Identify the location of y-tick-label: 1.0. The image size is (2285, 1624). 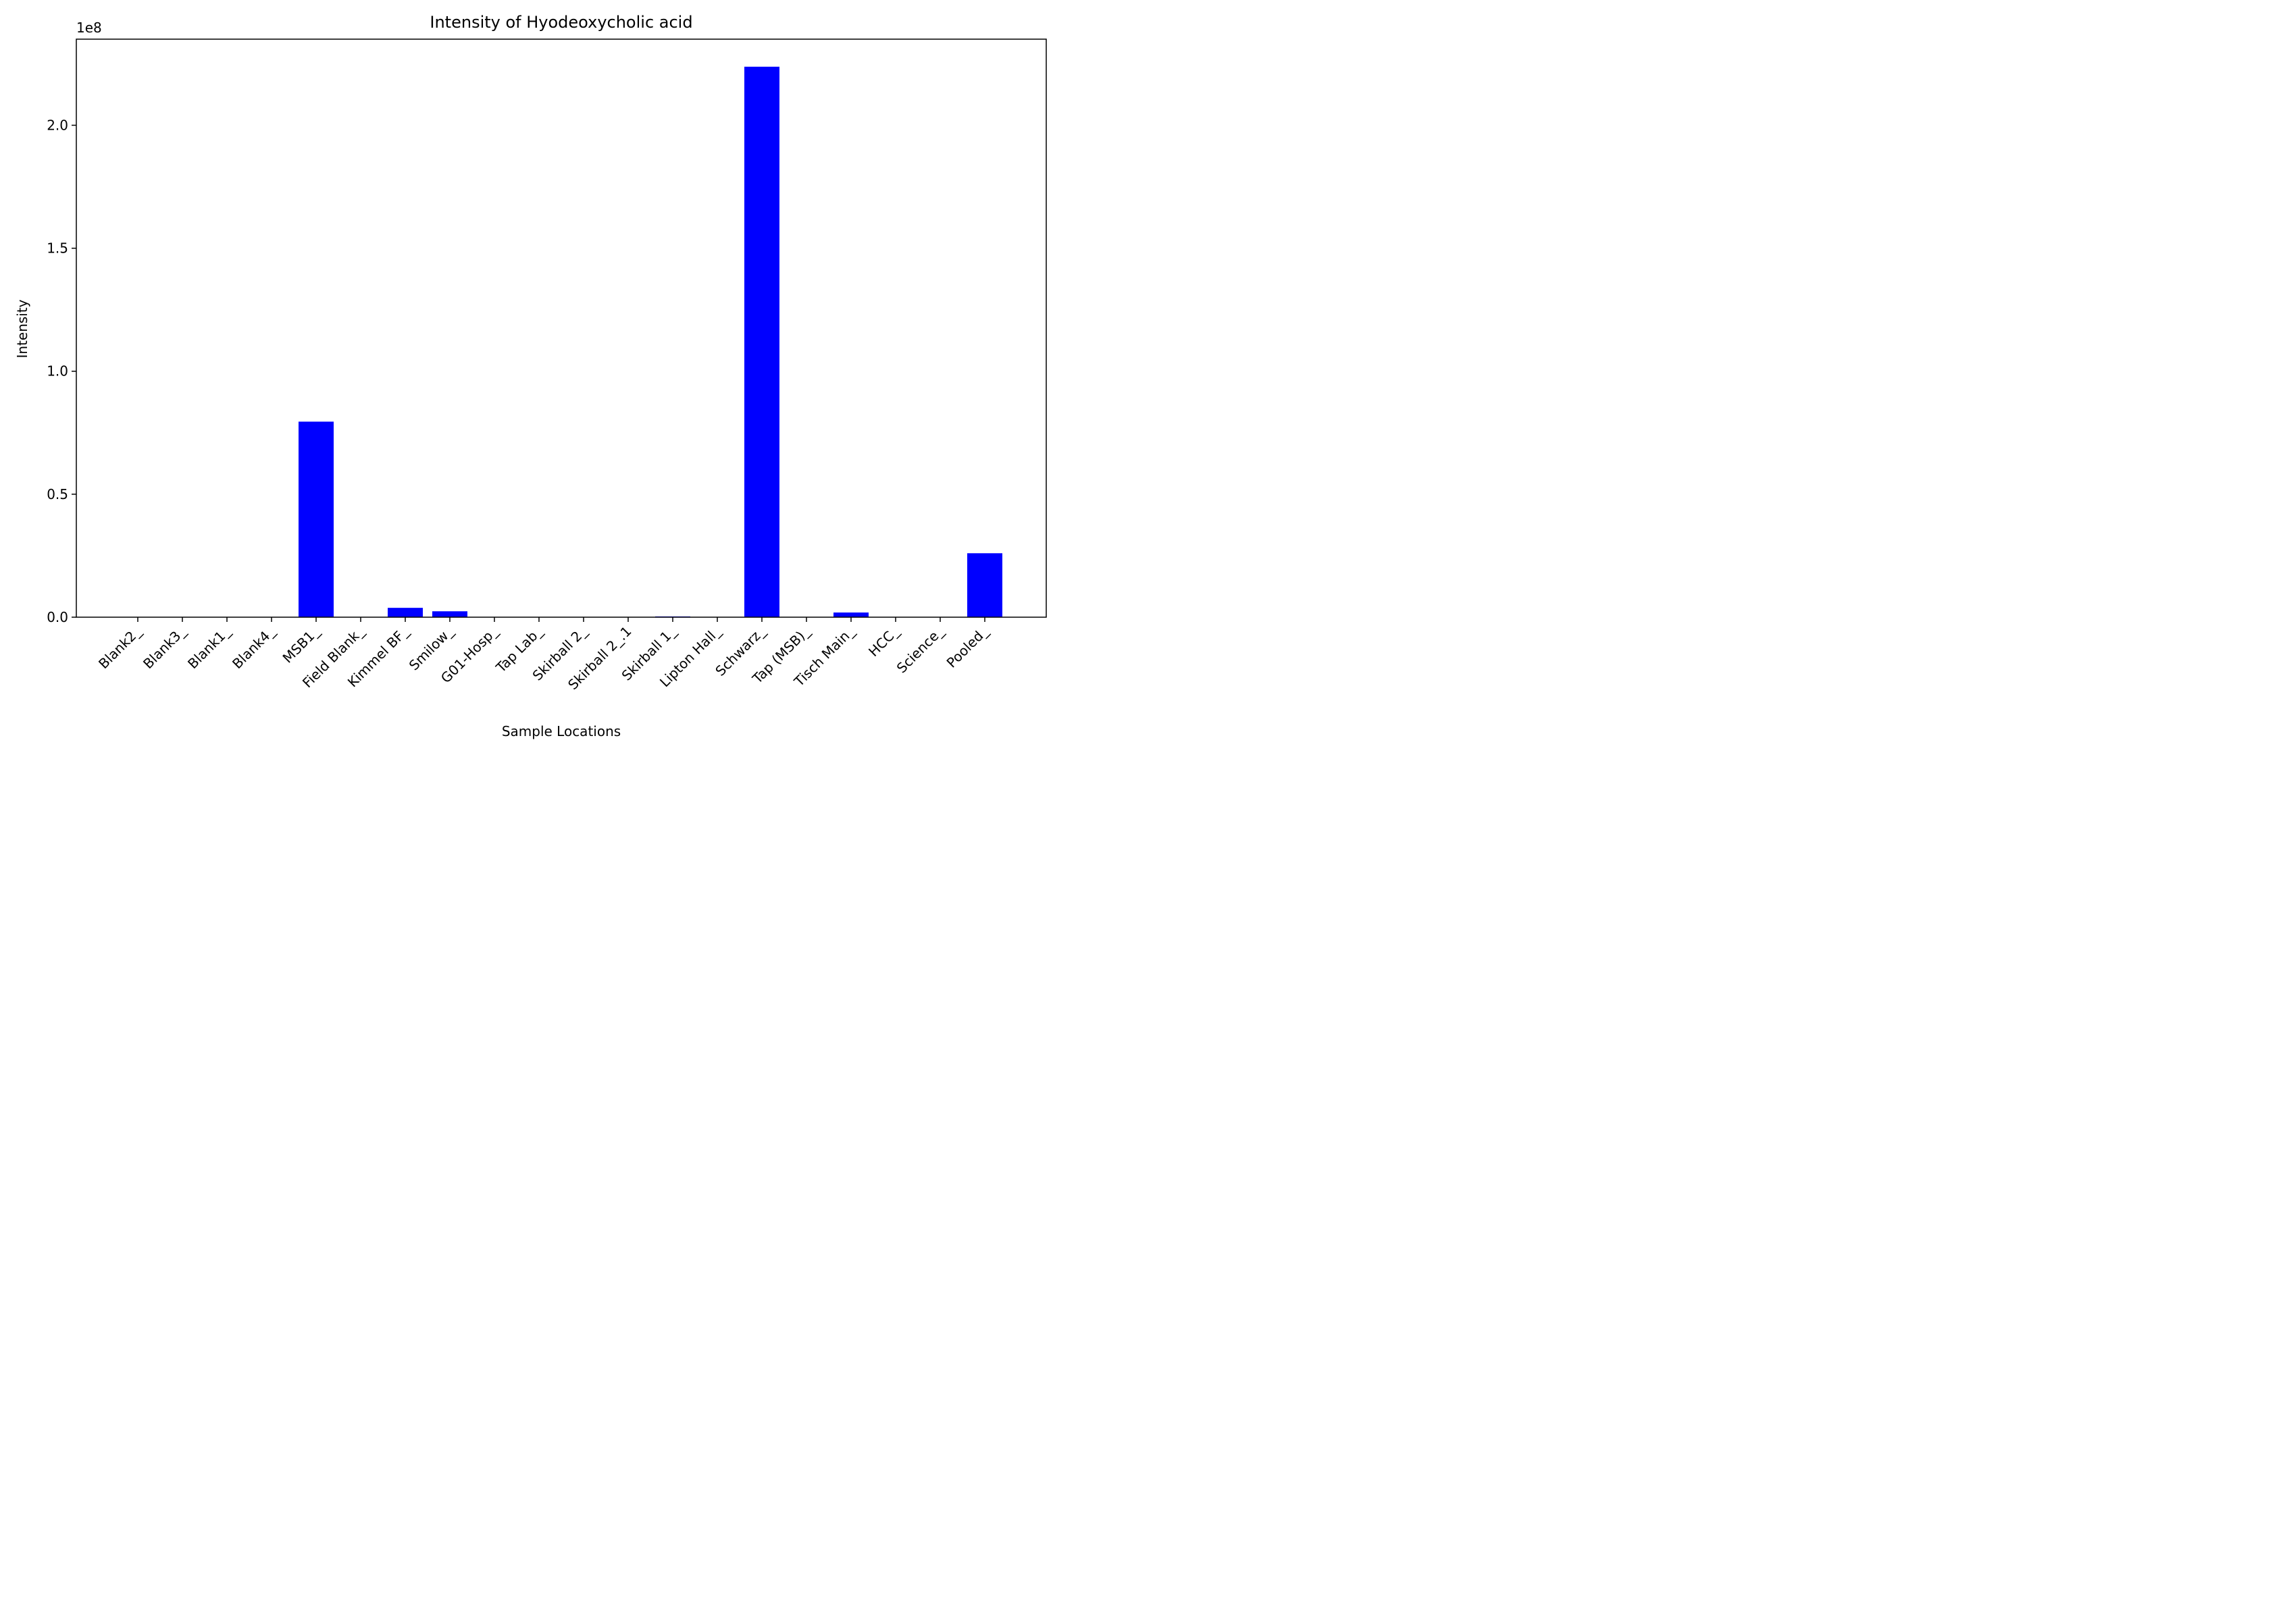
(57, 371).